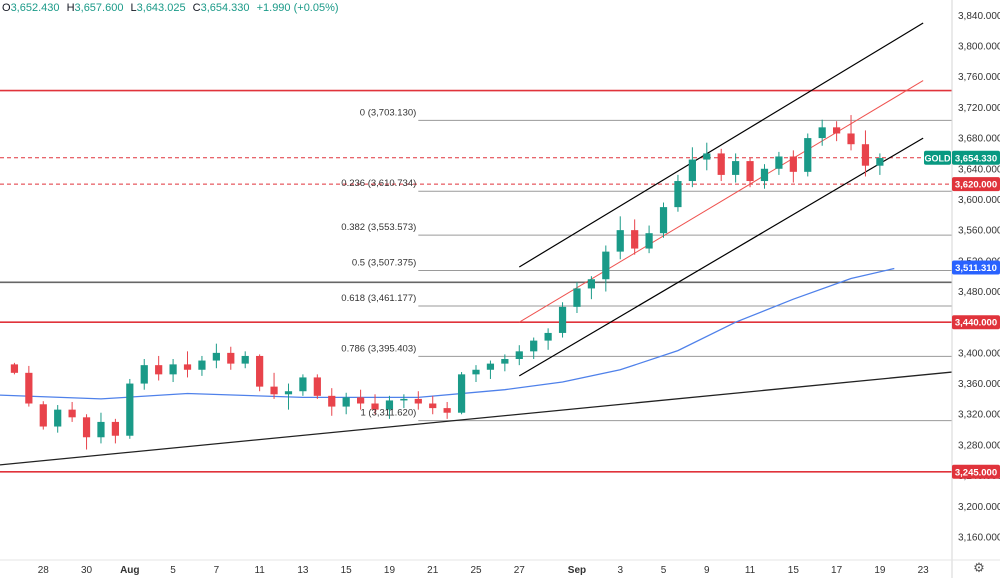 This screenshot has width=1000, height=583. Describe the element at coordinates (390, 570) in the screenshot. I see `x-tick-label: 19` at that location.